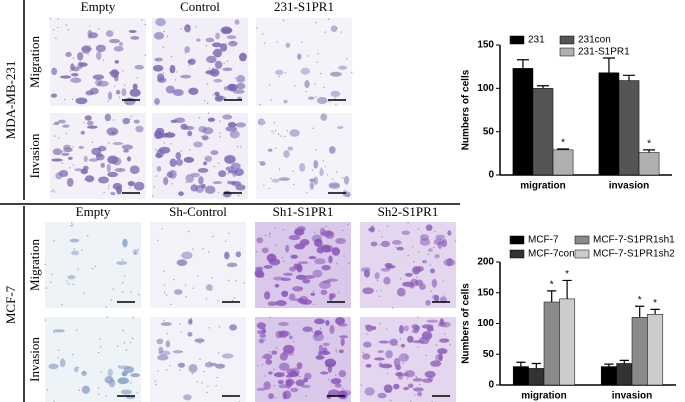  Describe the element at coordinates (303, 211) in the screenshot. I see `column-label: Sh1-S1PR1` at that location.